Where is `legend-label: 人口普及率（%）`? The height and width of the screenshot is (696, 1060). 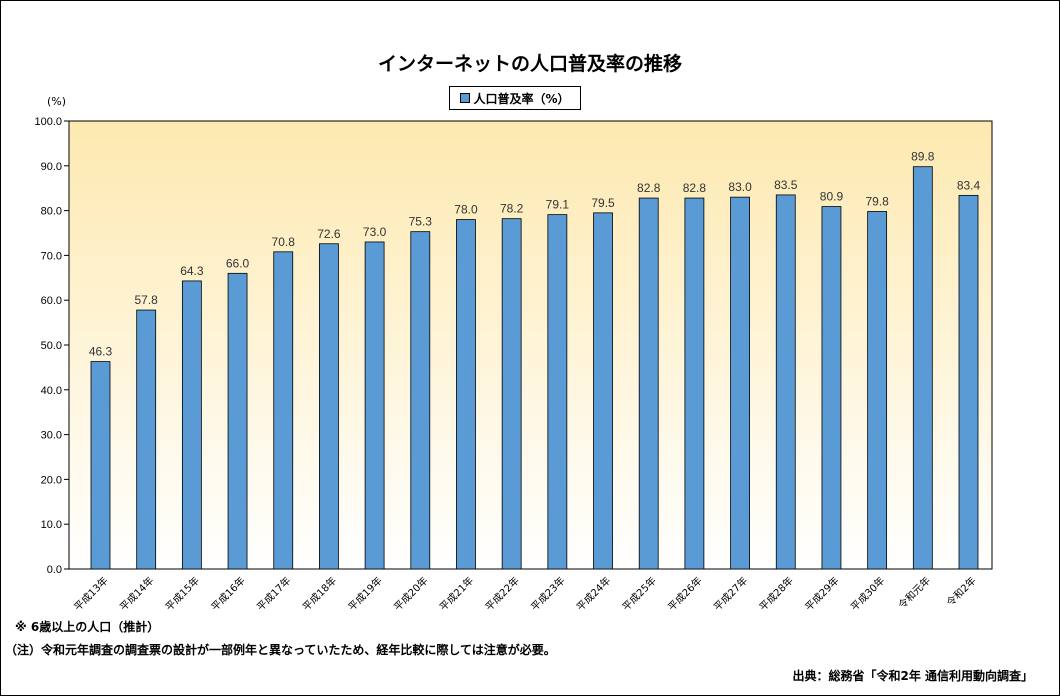
legend-label: 人口普及率（%） is located at coordinates (521, 98).